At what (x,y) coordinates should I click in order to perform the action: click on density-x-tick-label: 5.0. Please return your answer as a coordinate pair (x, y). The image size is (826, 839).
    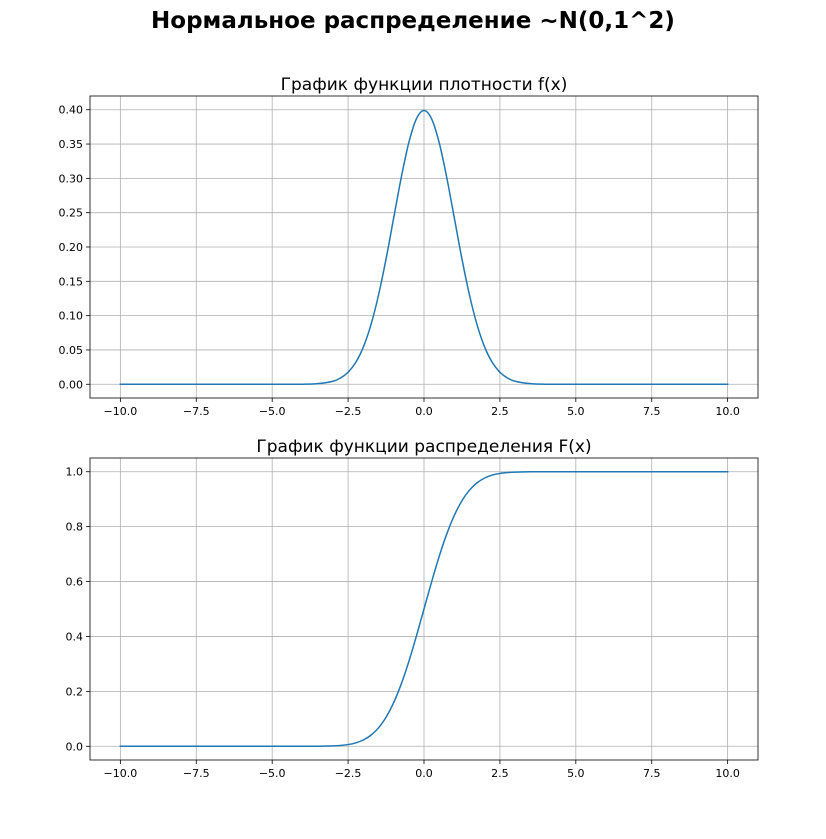
    Looking at the image, I should click on (576, 411).